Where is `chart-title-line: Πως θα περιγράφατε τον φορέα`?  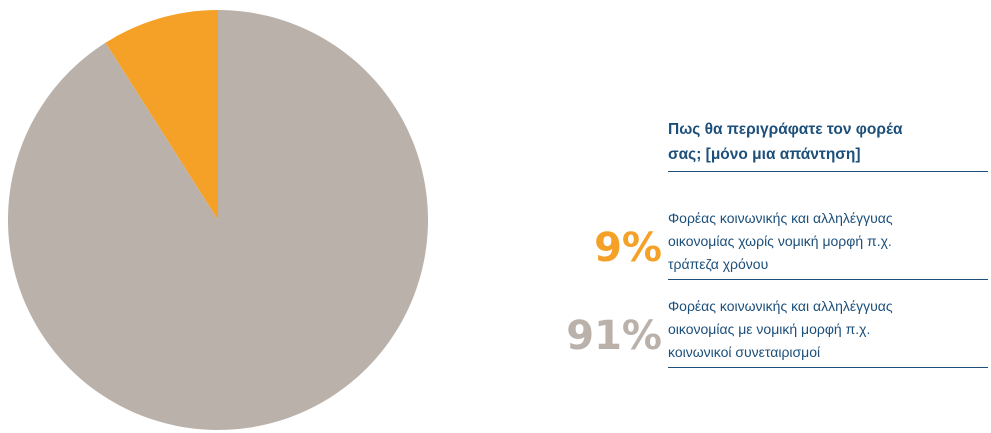
chart-title-line: Πως θα περιγράφατε τον φορέα is located at coordinates (785, 129).